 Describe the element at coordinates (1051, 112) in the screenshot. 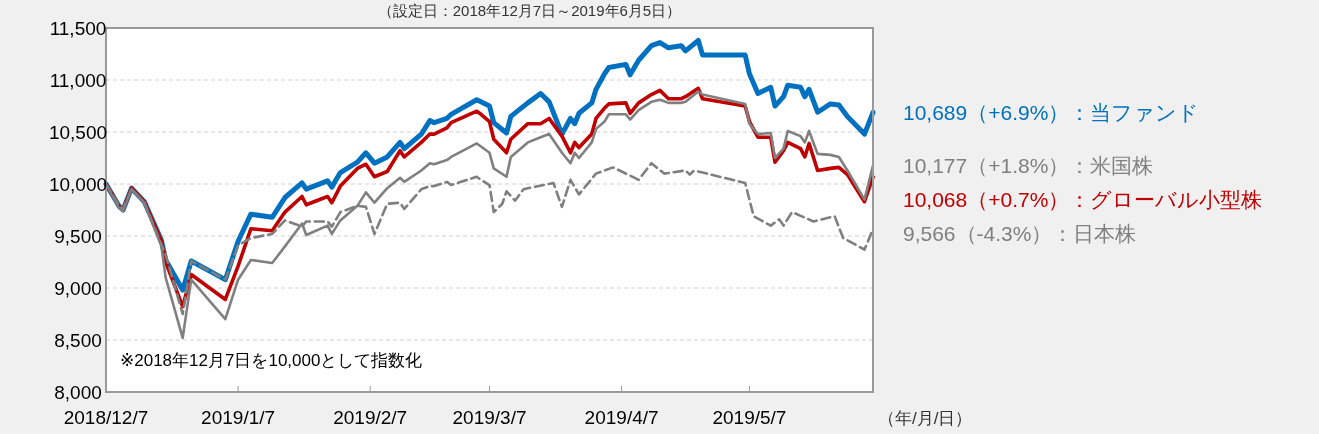

I see `series-label: 10,689（+6.9%）：当ファンド` at that location.